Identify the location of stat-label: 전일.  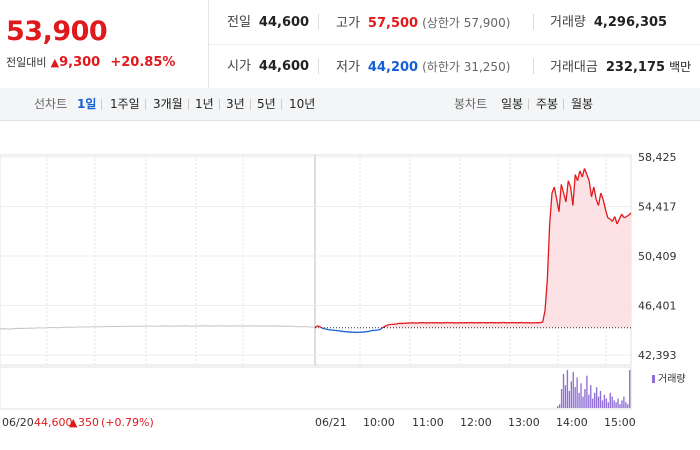
(239, 22).